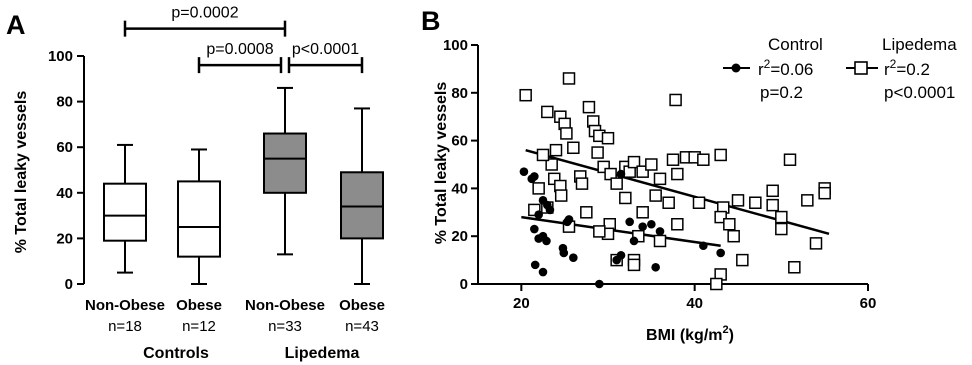 This screenshot has width=972, height=365. I want to click on panel-a-y-tick-label: 20, so click(64, 238).